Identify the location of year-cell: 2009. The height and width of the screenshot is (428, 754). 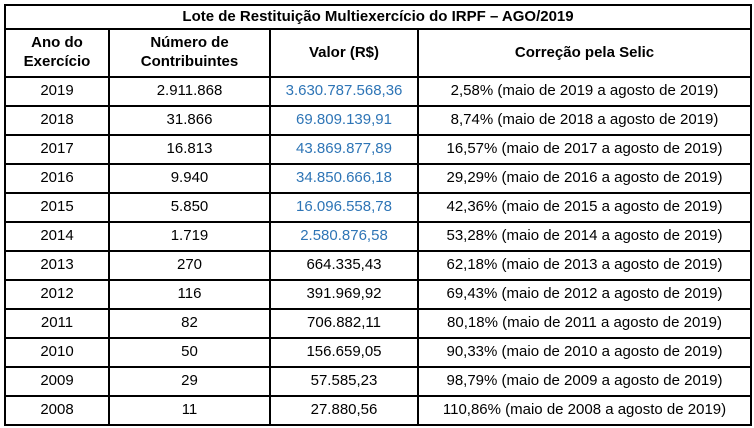
(57, 381).